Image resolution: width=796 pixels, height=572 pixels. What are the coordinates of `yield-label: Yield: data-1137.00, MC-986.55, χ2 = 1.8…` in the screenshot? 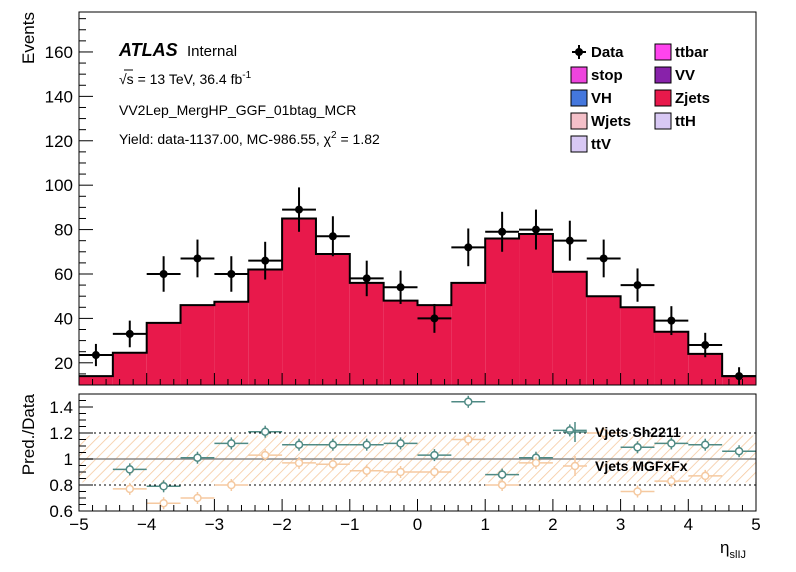 It's located at (249, 138).